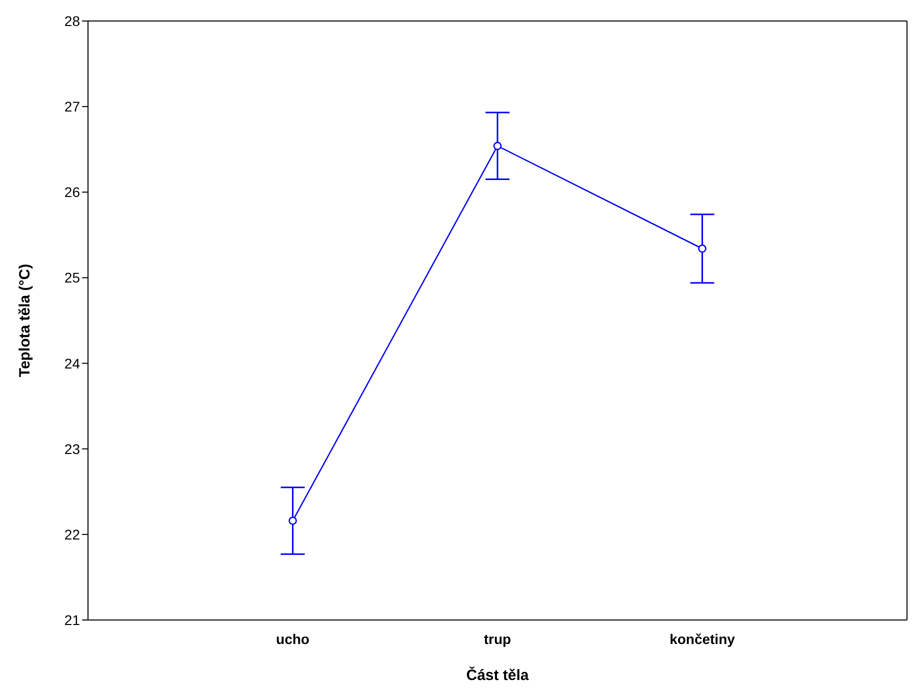  What do you see at coordinates (293, 638) in the screenshot?
I see `x-tick-label: ucho` at bounding box center [293, 638].